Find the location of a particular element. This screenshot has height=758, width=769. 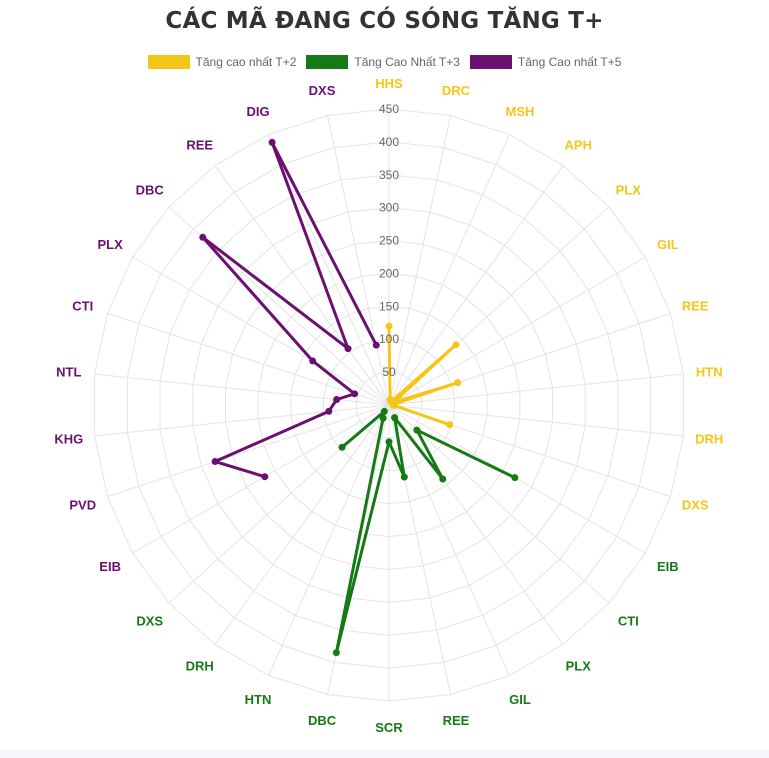

category-label: DIG is located at coordinates (257, 111).